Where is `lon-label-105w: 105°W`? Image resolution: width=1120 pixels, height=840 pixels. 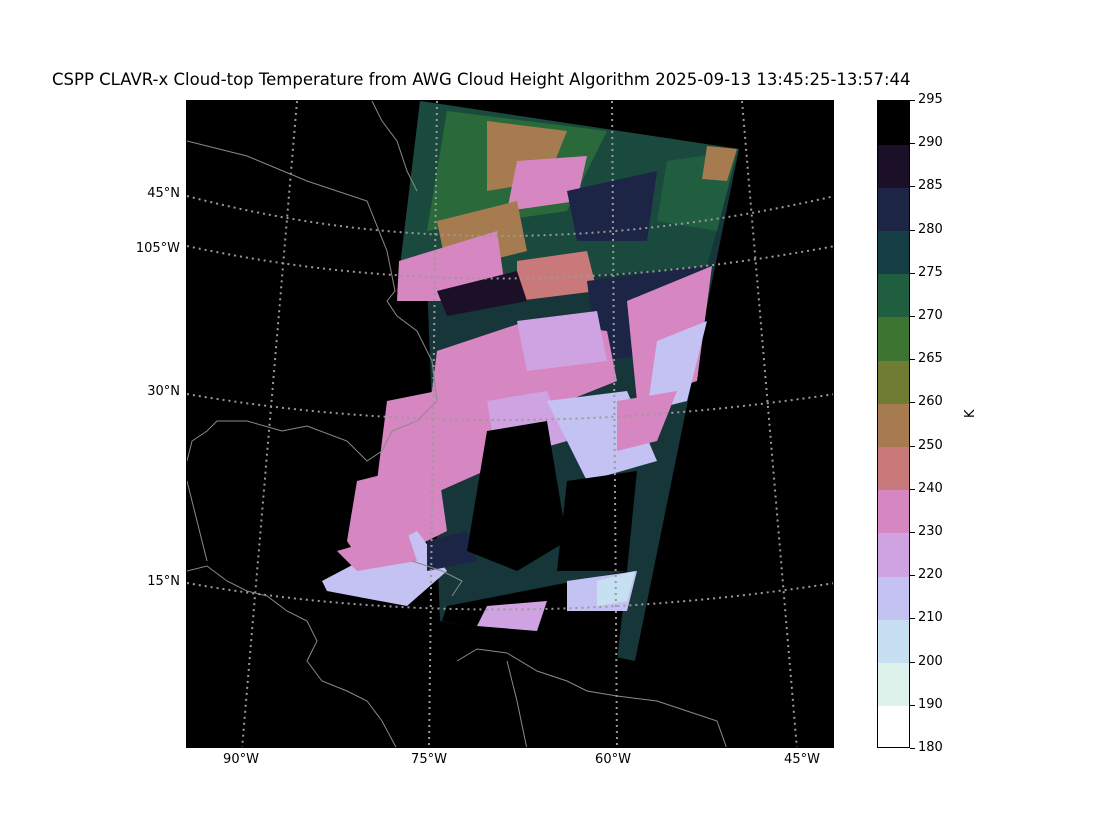
lon-label-105w: 105°W is located at coordinates (157, 248).